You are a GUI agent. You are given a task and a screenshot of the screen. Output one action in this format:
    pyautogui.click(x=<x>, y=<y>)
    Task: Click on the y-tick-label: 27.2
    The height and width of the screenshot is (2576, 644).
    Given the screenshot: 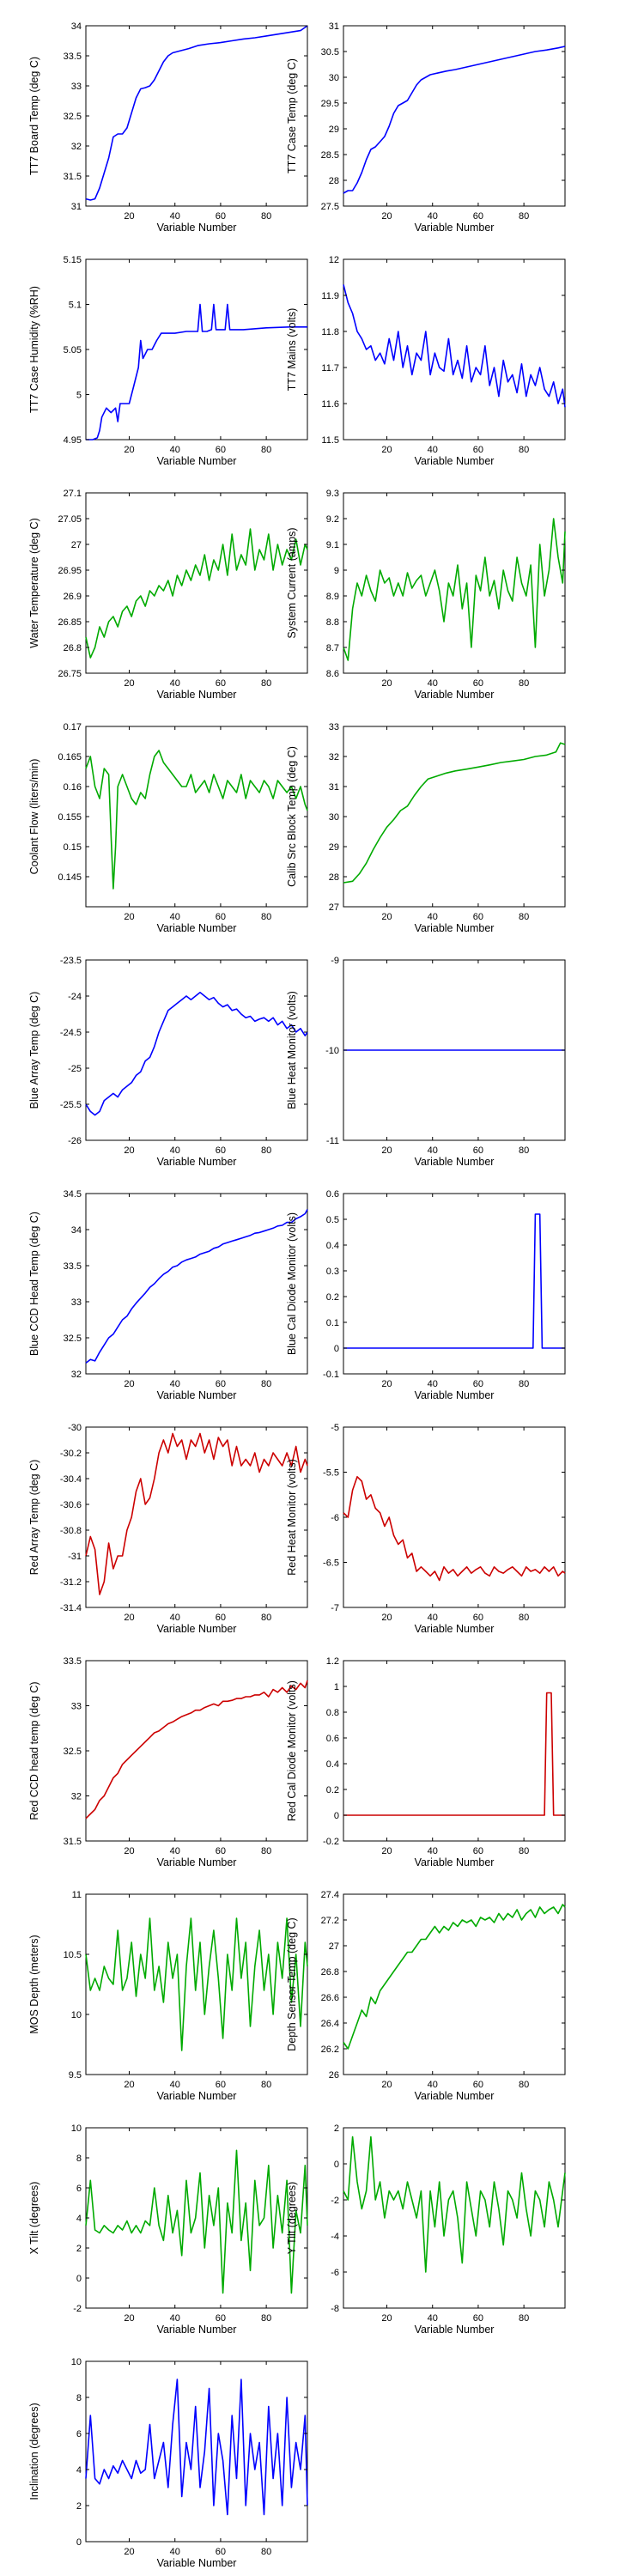 What is the action you would take?
    pyautogui.click(x=330, y=1921)
    